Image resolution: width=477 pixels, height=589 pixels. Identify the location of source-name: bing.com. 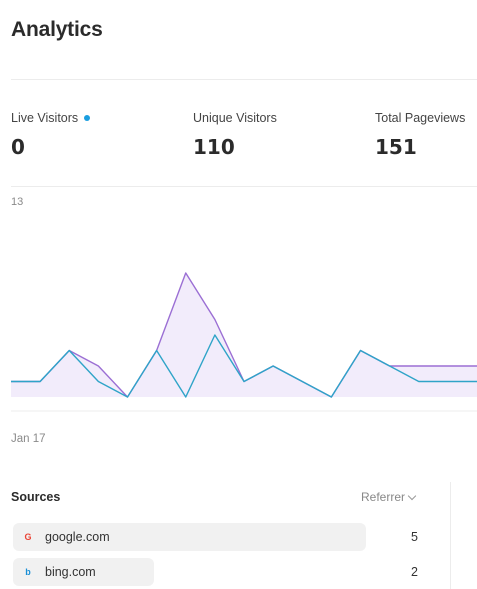
(70, 572).